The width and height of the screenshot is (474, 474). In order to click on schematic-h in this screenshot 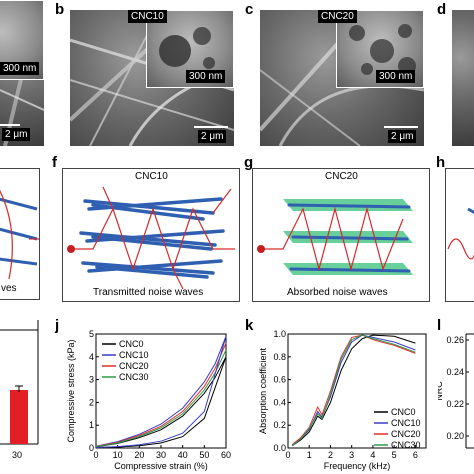, I will do `click(459, 235)`.